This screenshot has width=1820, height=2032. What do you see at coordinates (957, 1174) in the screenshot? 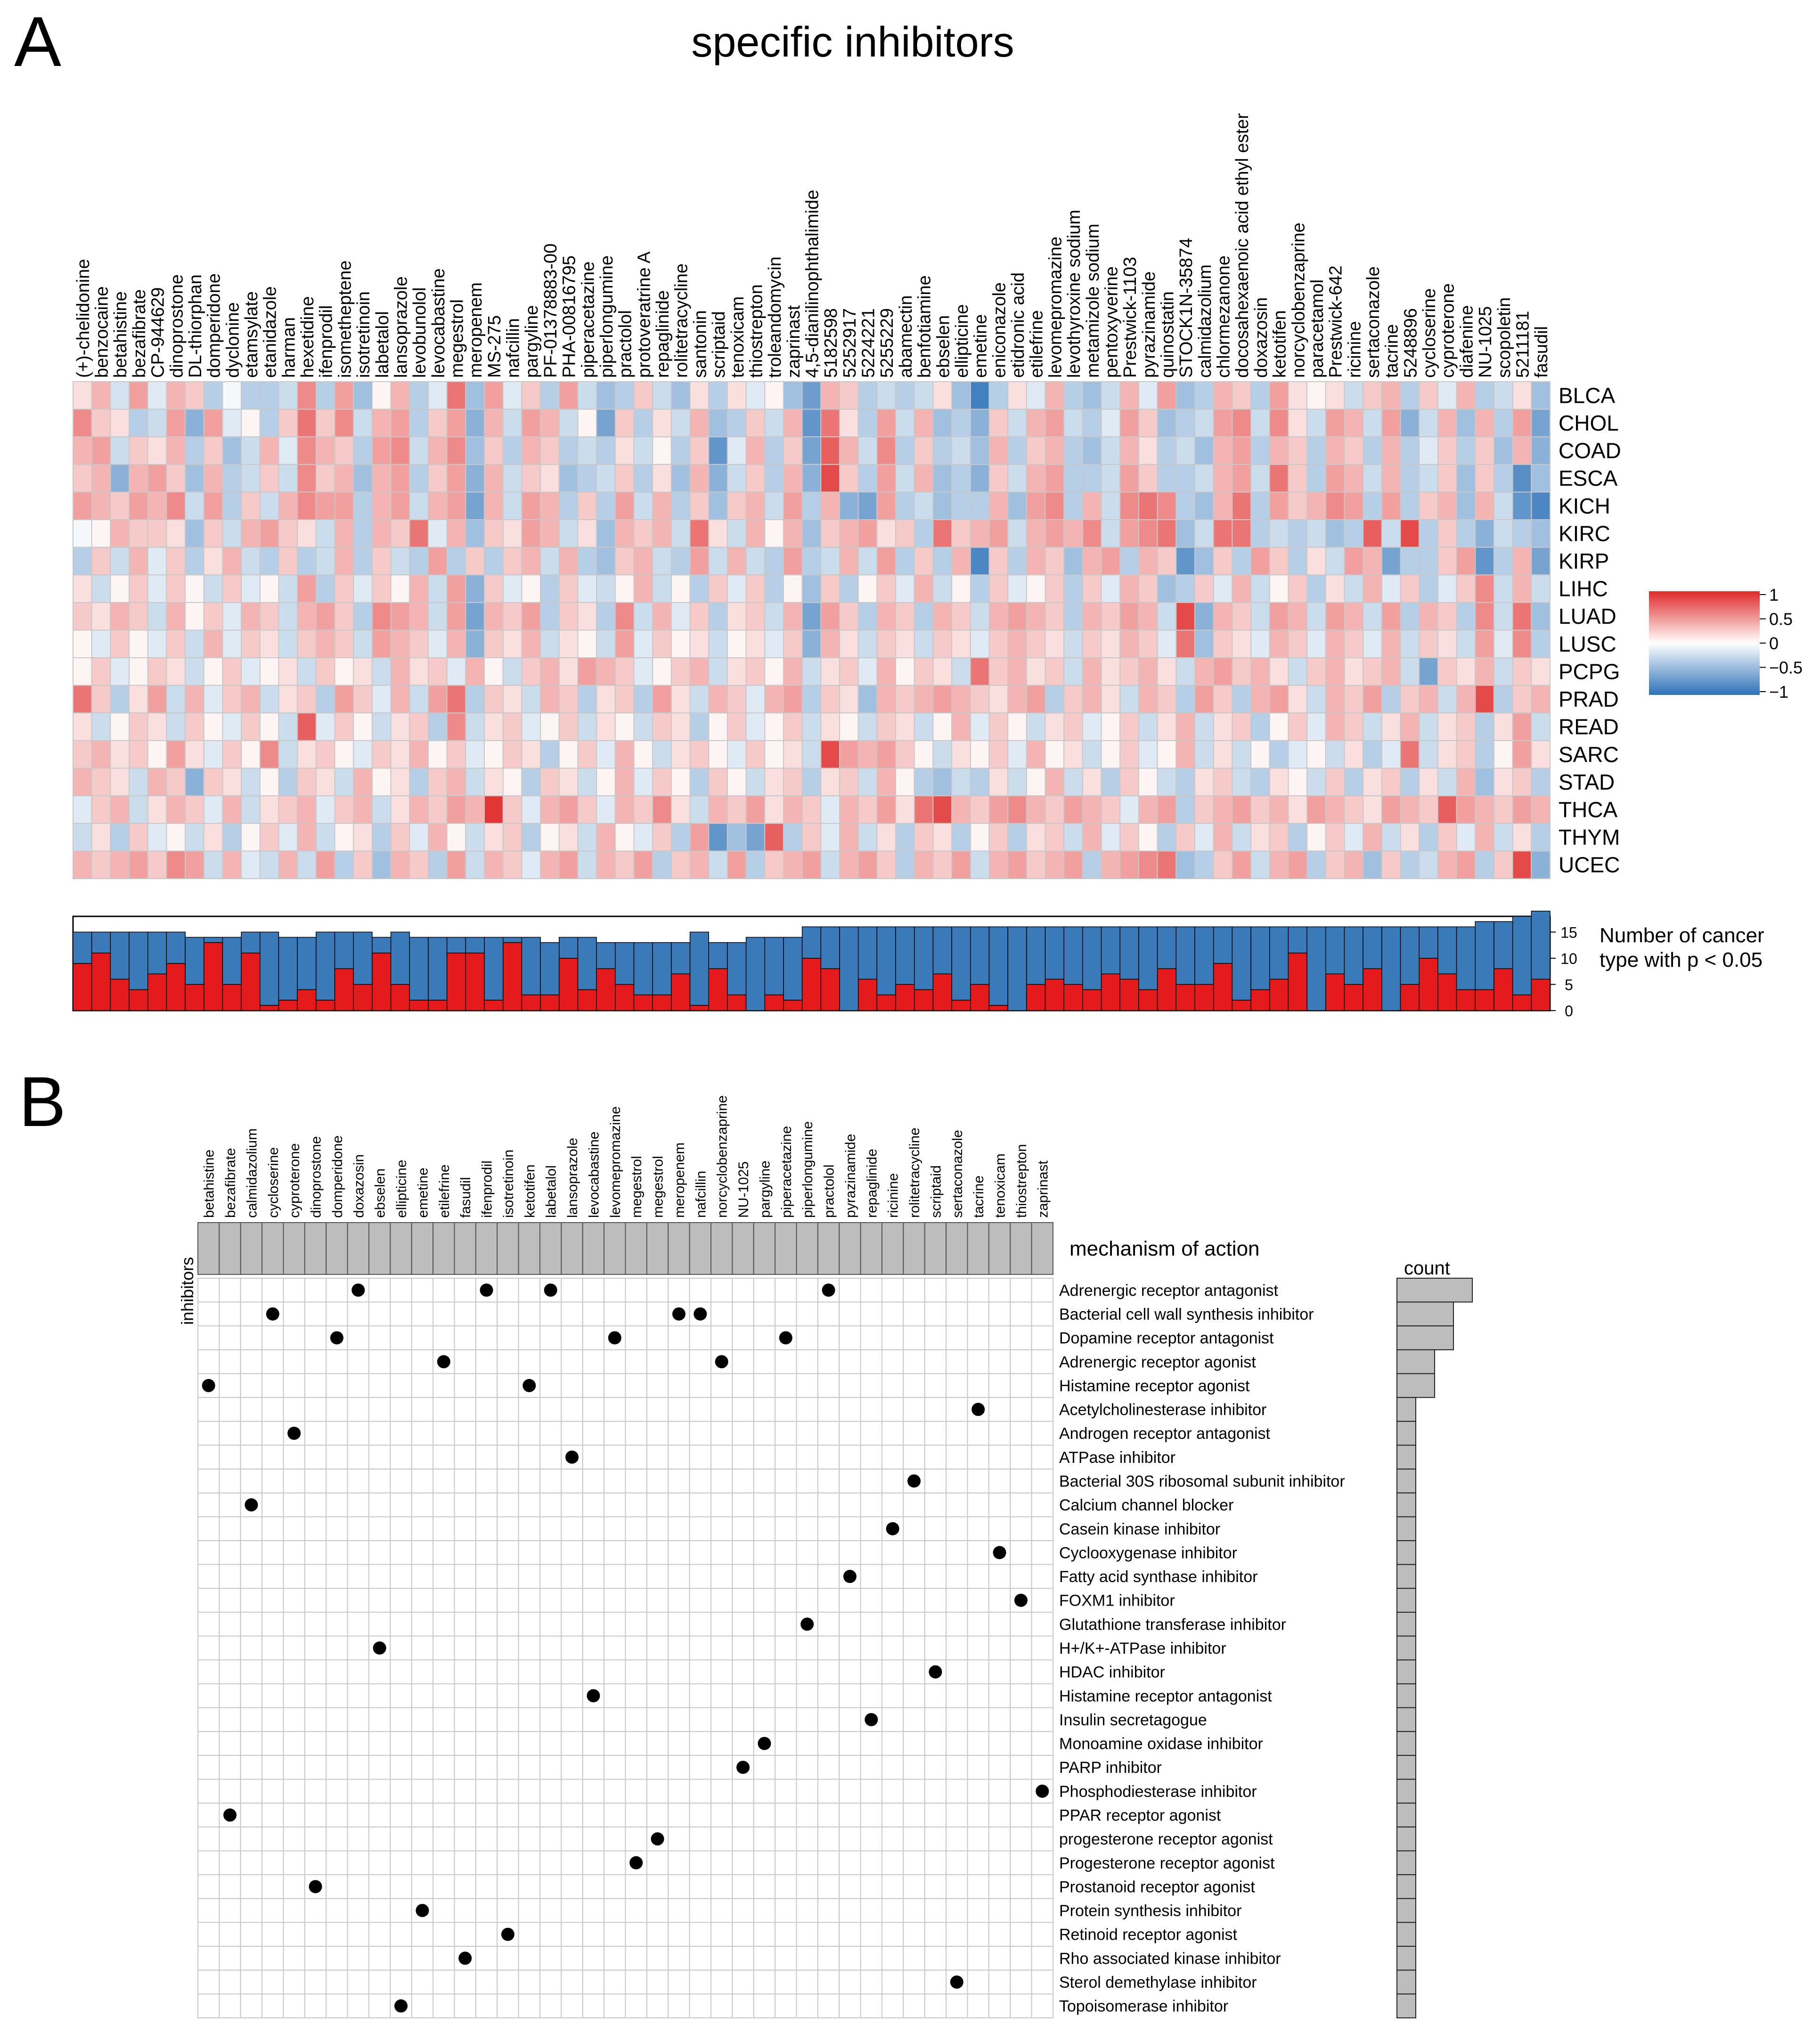
I see `inhibitor-column-label: sertaconazole` at bounding box center [957, 1174].